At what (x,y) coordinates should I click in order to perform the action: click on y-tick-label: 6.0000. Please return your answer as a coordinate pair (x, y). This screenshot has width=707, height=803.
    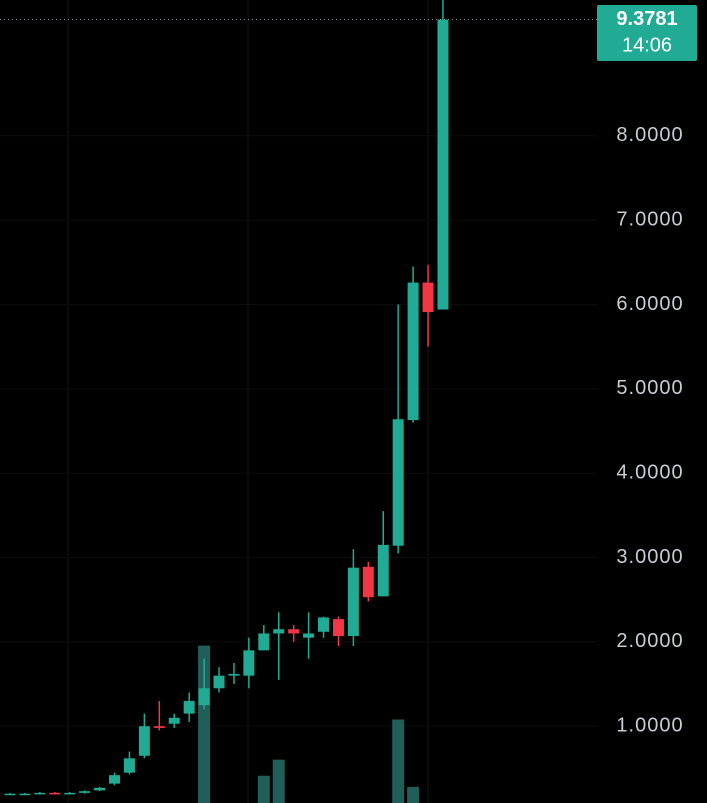
    Looking at the image, I should click on (649, 304).